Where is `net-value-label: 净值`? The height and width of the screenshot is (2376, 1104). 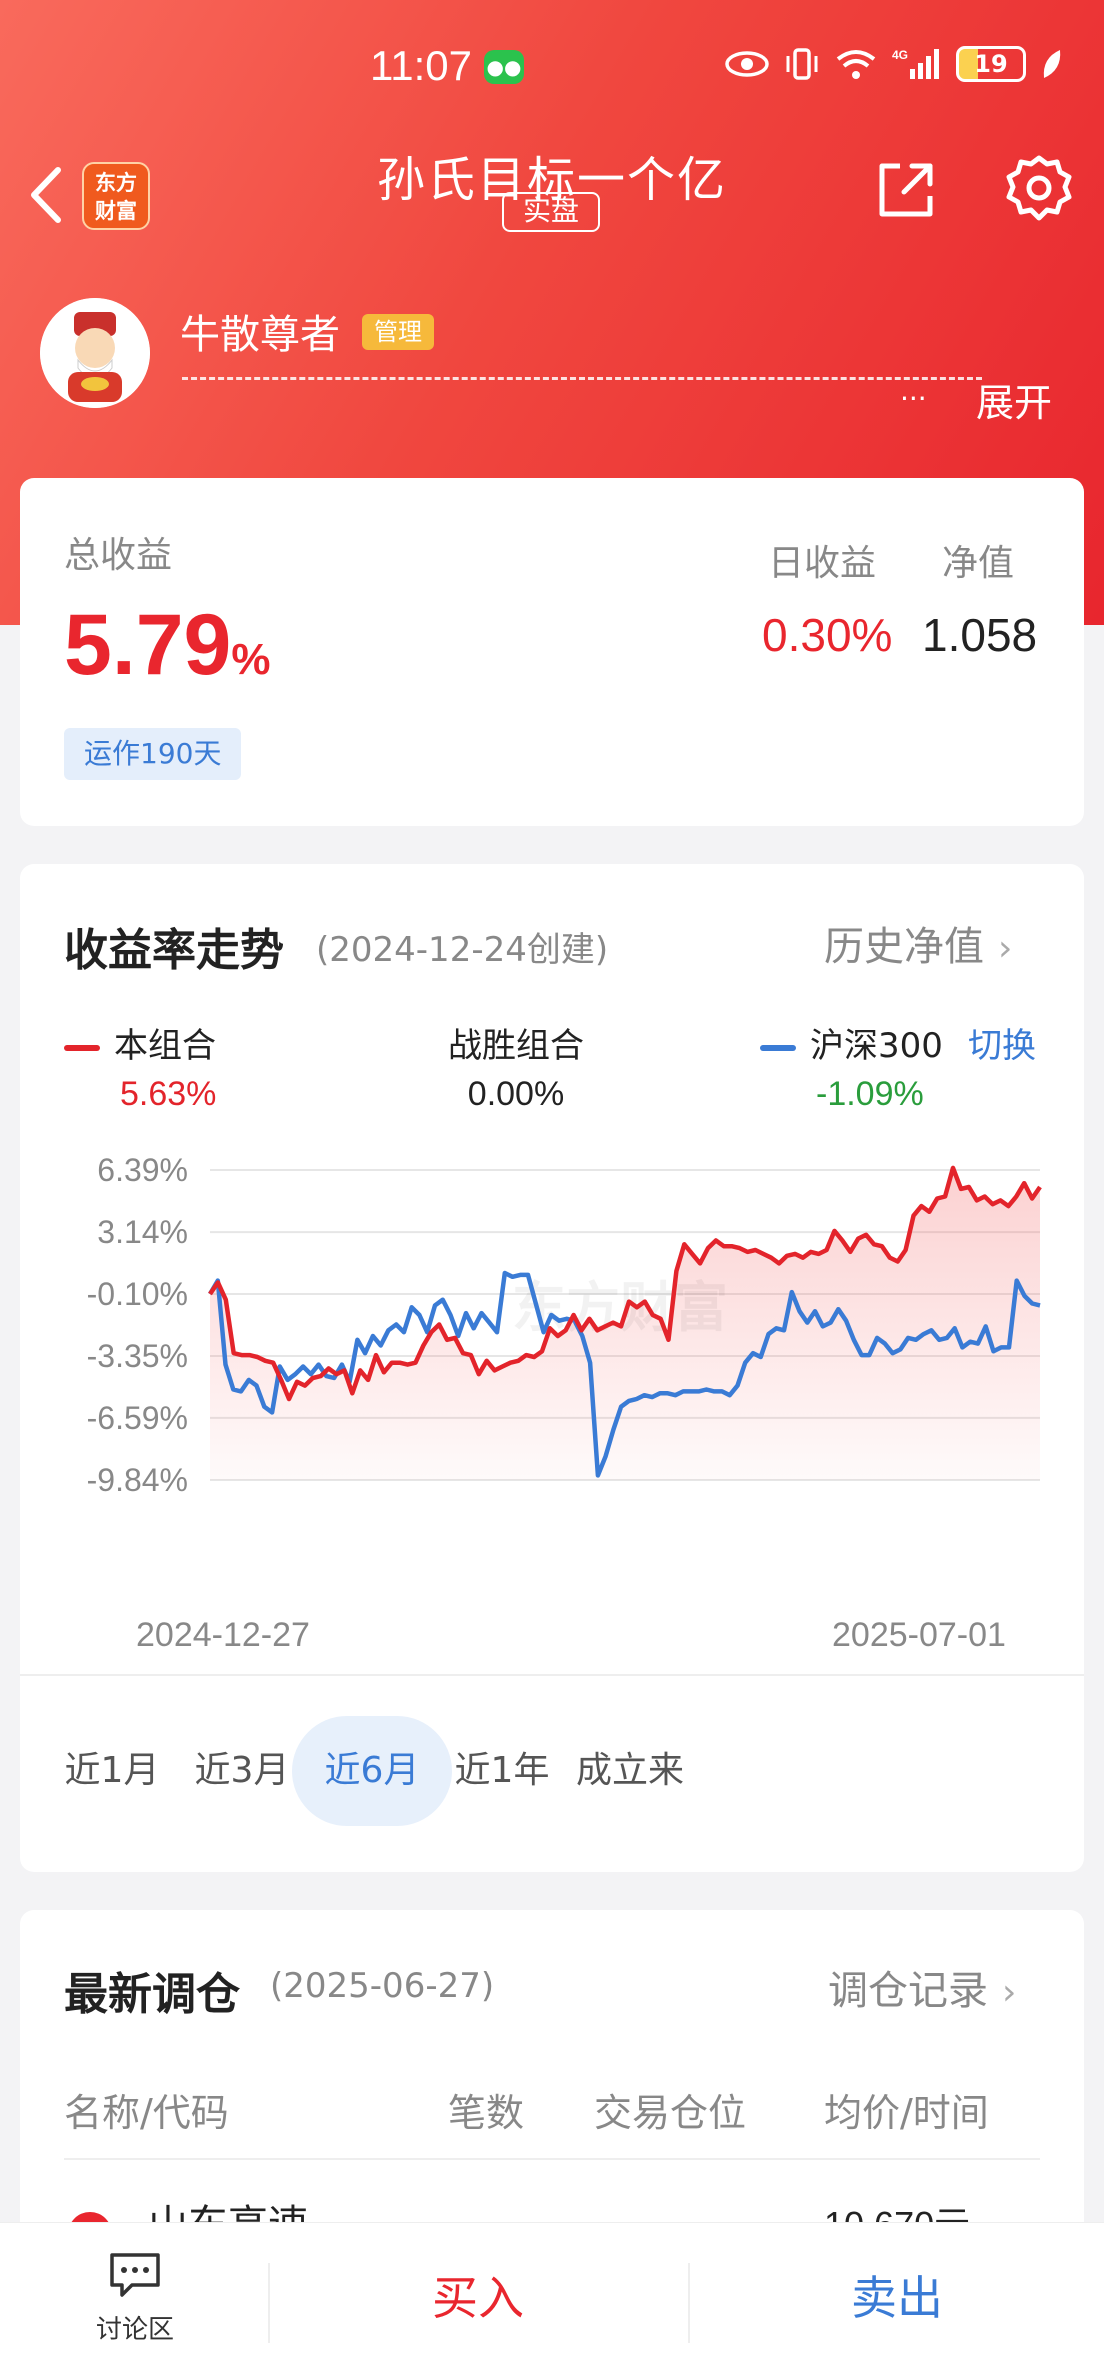
net-value-label: 净值 is located at coordinates (978, 563).